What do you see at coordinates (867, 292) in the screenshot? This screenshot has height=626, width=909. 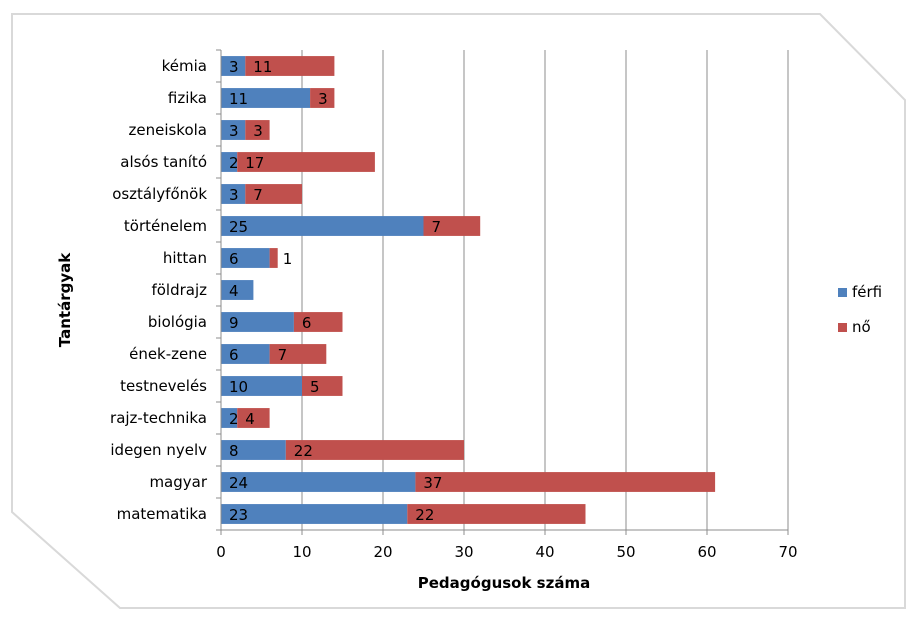 I see `legend-label: férfi` at bounding box center [867, 292].